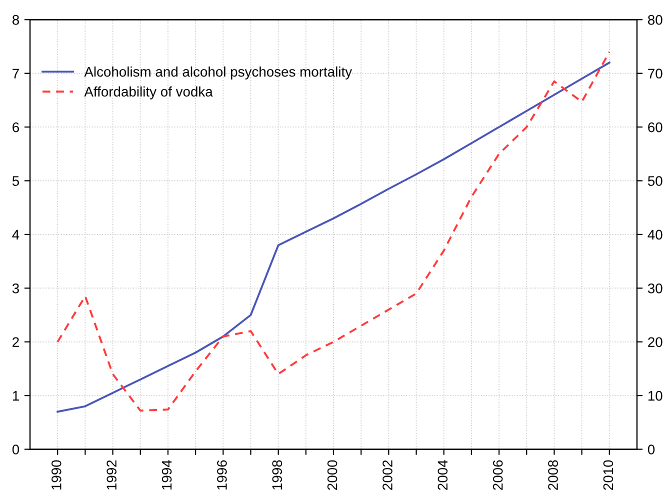 Image resolution: width=667 pixels, height=491 pixels. Describe the element at coordinates (15, 288) in the screenshot. I see `y-tick-label: 3` at that location.